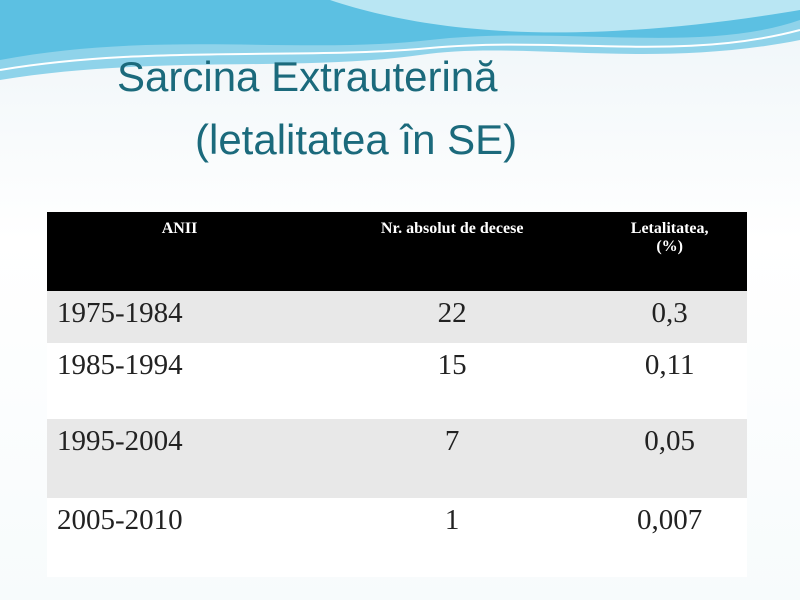 The width and height of the screenshot is (800, 600). I want to click on table-cell: 1995-2004, so click(180, 458).